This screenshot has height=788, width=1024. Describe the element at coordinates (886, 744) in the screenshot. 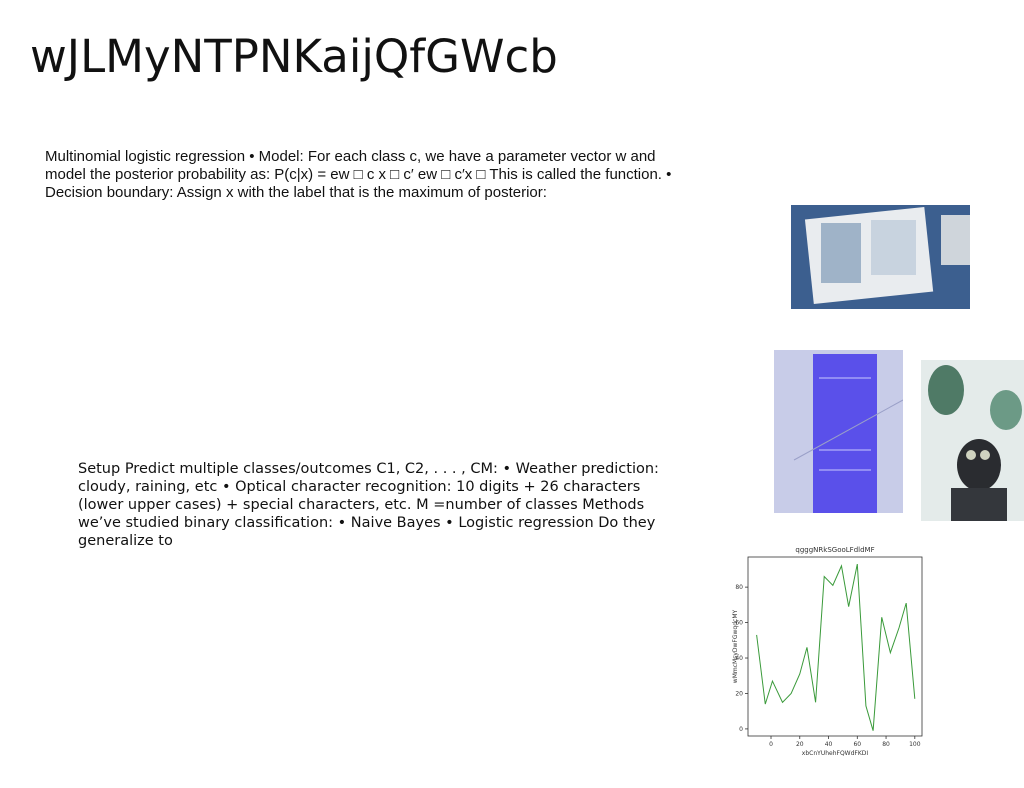

I see `x-tick-label: 80` at that location.